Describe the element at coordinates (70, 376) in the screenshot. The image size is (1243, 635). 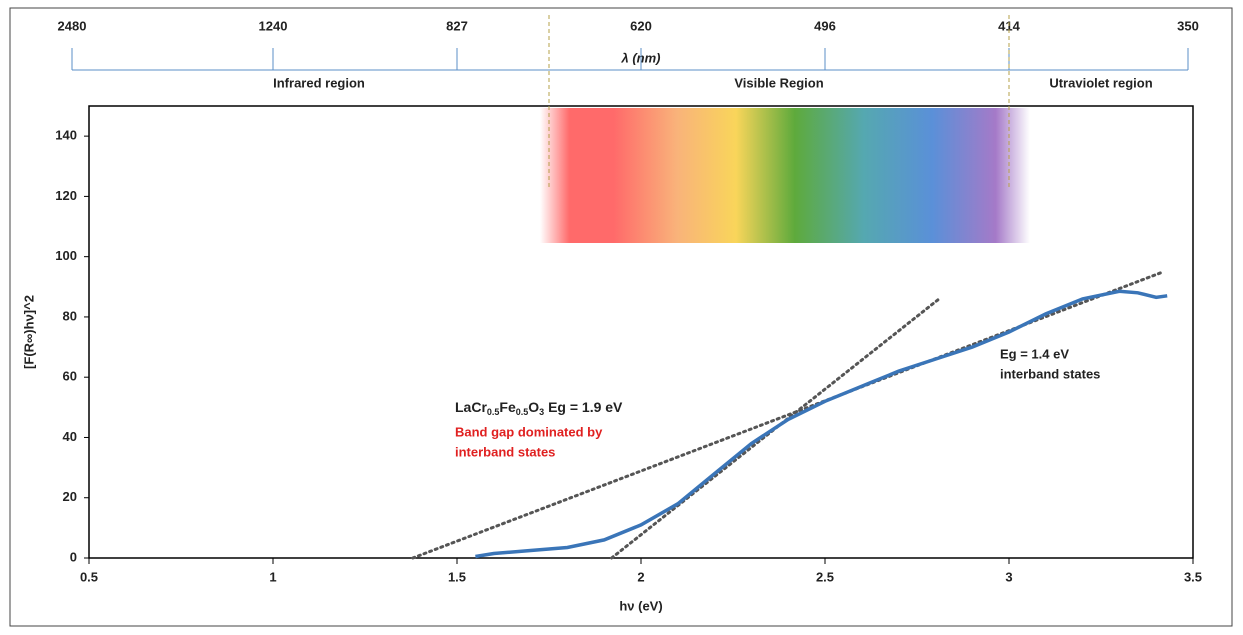
I see `y-tick-label: 60` at that location.